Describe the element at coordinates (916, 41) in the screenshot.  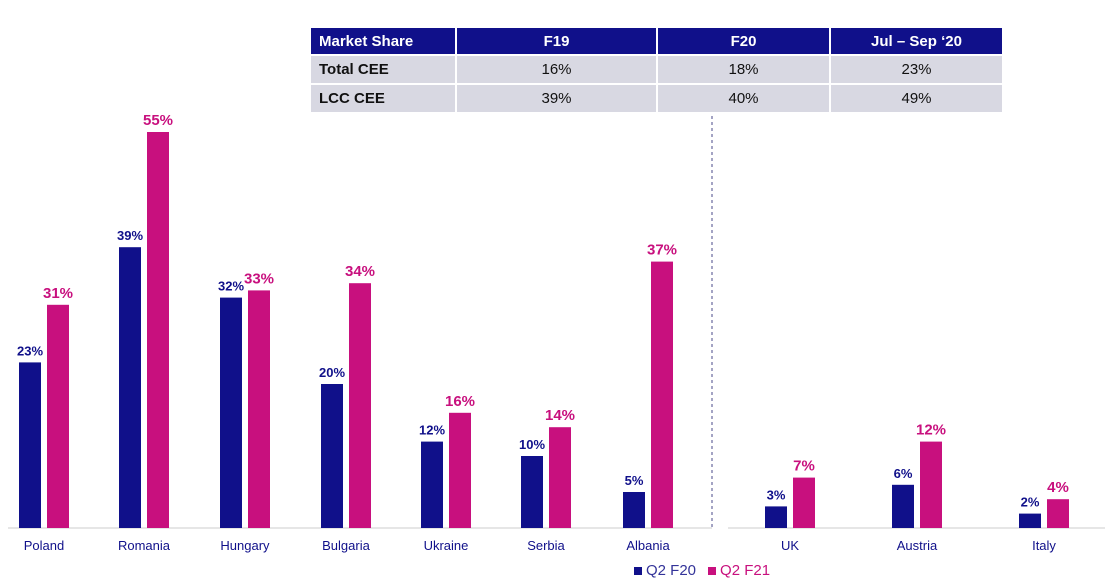
I see `table-header-jul-sep: Jul – Sep ‘20` at that location.